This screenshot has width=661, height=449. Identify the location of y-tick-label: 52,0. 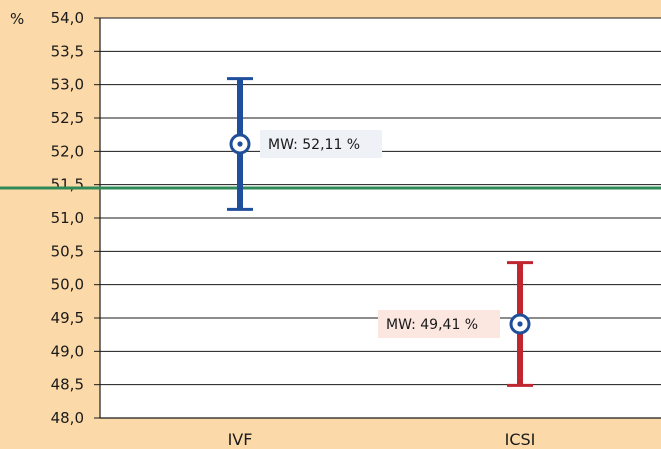
(67, 151).